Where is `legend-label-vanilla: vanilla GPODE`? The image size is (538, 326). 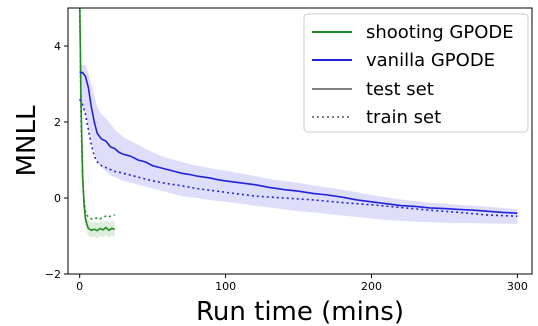 legend-label-vanilla: vanilla GPODE is located at coordinates (430, 60).